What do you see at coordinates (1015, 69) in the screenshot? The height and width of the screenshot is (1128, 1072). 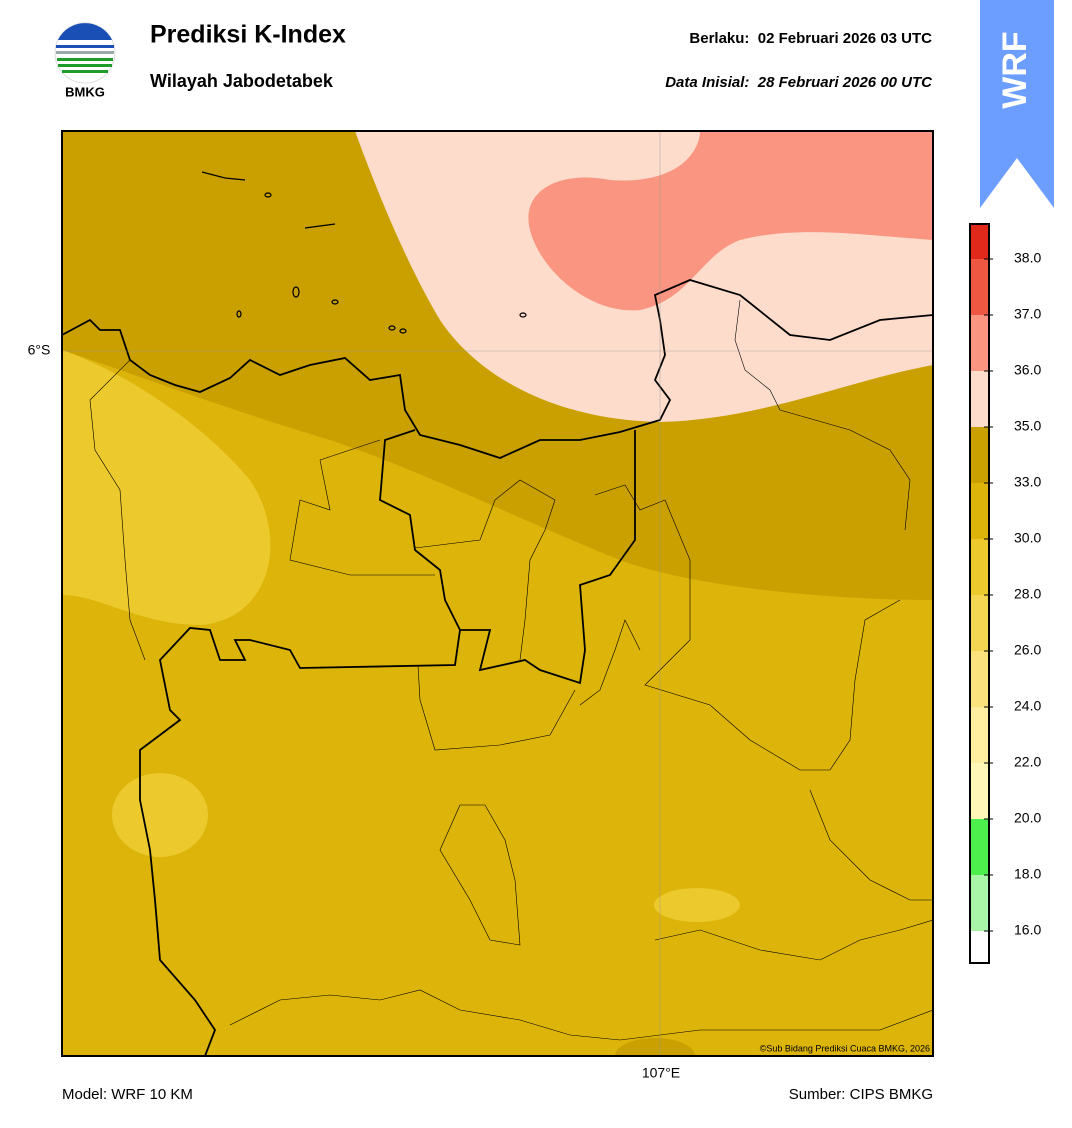 I see `model-badge-text: WRF` at bounding box center [1015, 69].